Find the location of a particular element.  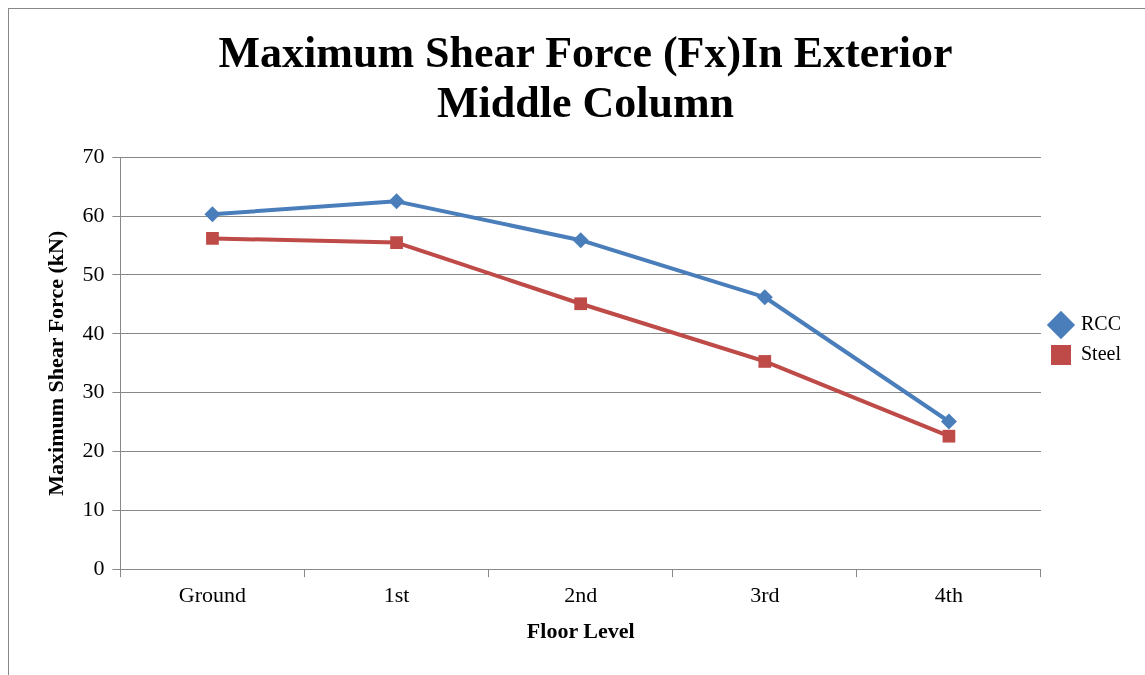

y-tick-label: 20 is located at coordinates (93, 450).